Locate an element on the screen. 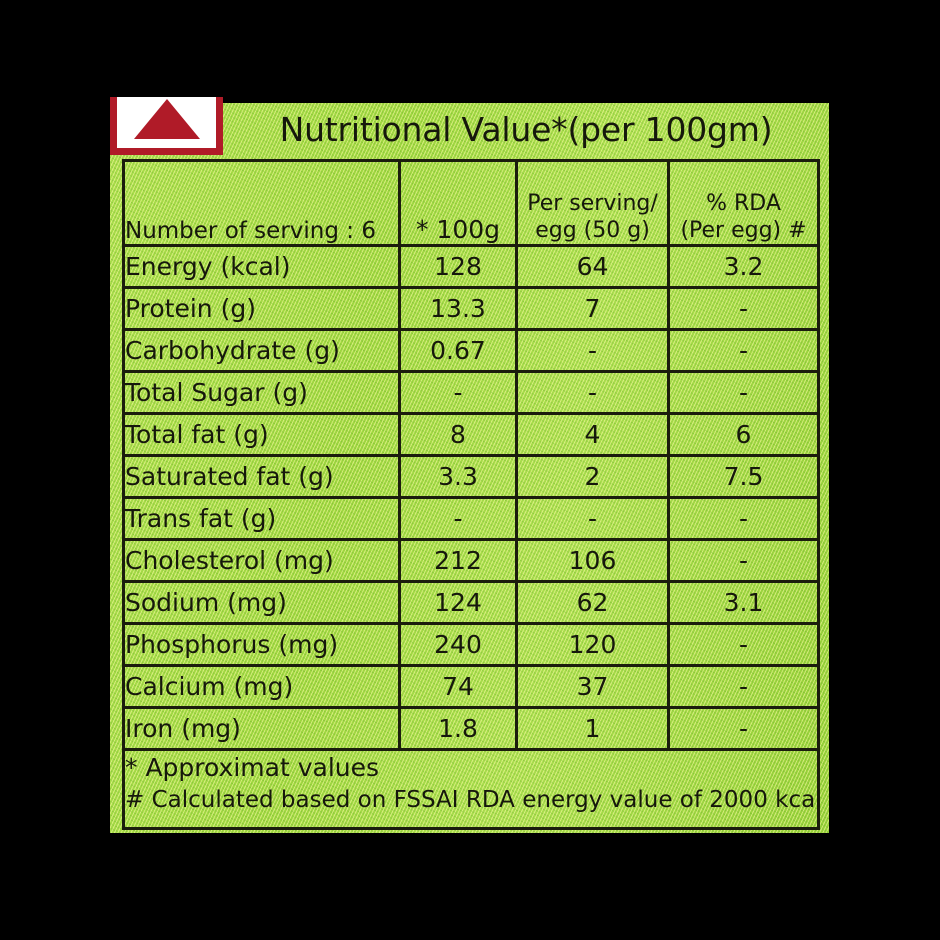  red-triangle-shape is located at coordinates (166, 119).